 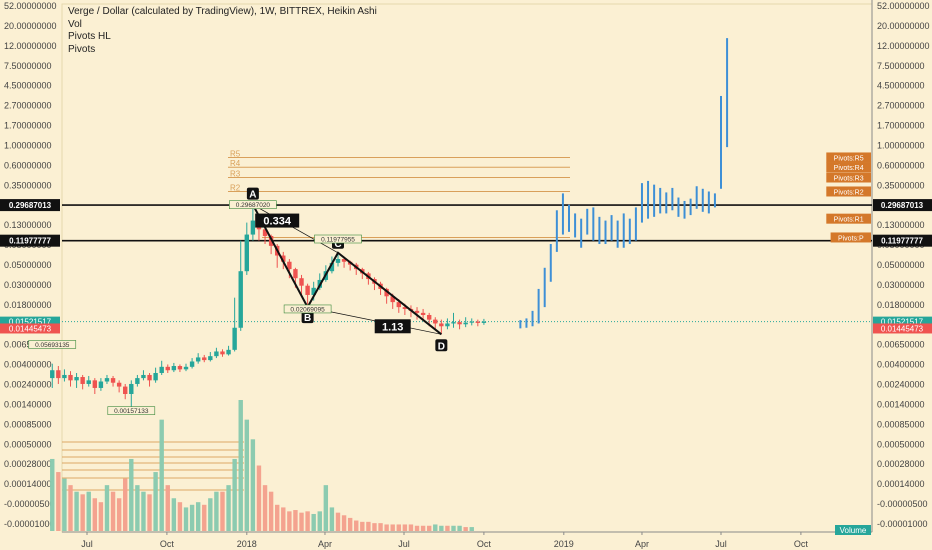 I want to click on y-tick-label-right: 7.50000000, so click(x=901, y=66).